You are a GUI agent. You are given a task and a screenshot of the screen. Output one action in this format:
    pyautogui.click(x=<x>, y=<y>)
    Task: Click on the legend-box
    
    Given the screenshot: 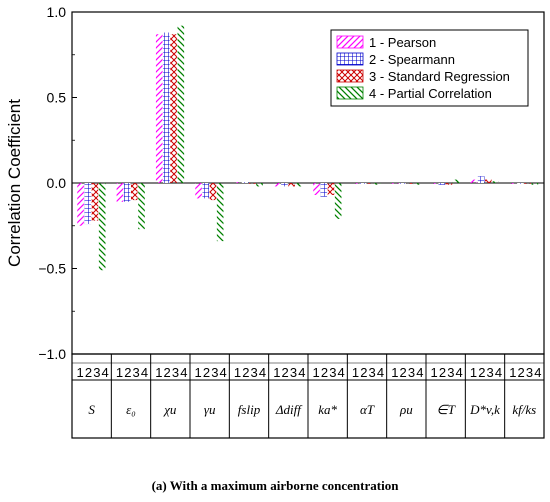 What is the action you would take?
    pyautogui.click(x=429, y=68)
    